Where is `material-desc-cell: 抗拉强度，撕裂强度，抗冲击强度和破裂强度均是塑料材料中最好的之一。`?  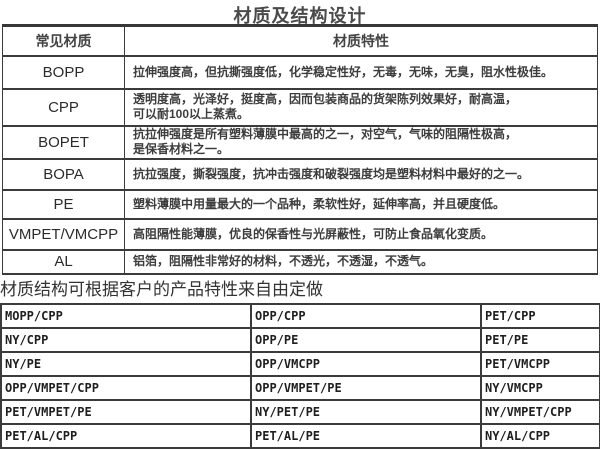
material-desc-cell: 抗拉强度，撕裂强度，抗冲击强度和破裂强度均是塑料材料中最好的之一。 is located at coordinates (361, 174).